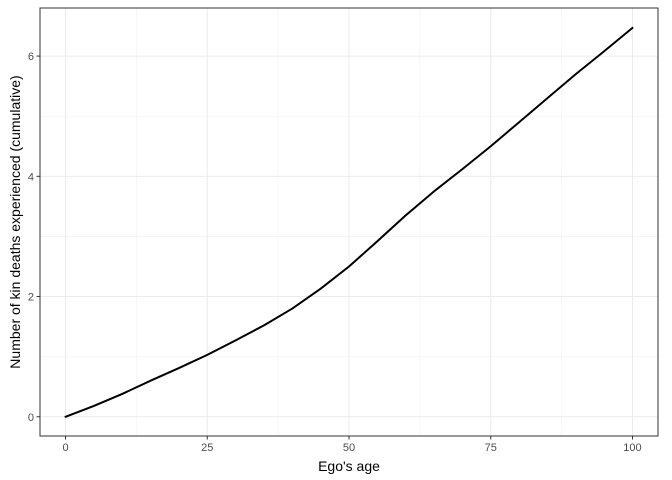  What do you see at coordinates (31, 418) in the screenshot?
I see `y-tick-label: 0` at bounding box center [31, 418].